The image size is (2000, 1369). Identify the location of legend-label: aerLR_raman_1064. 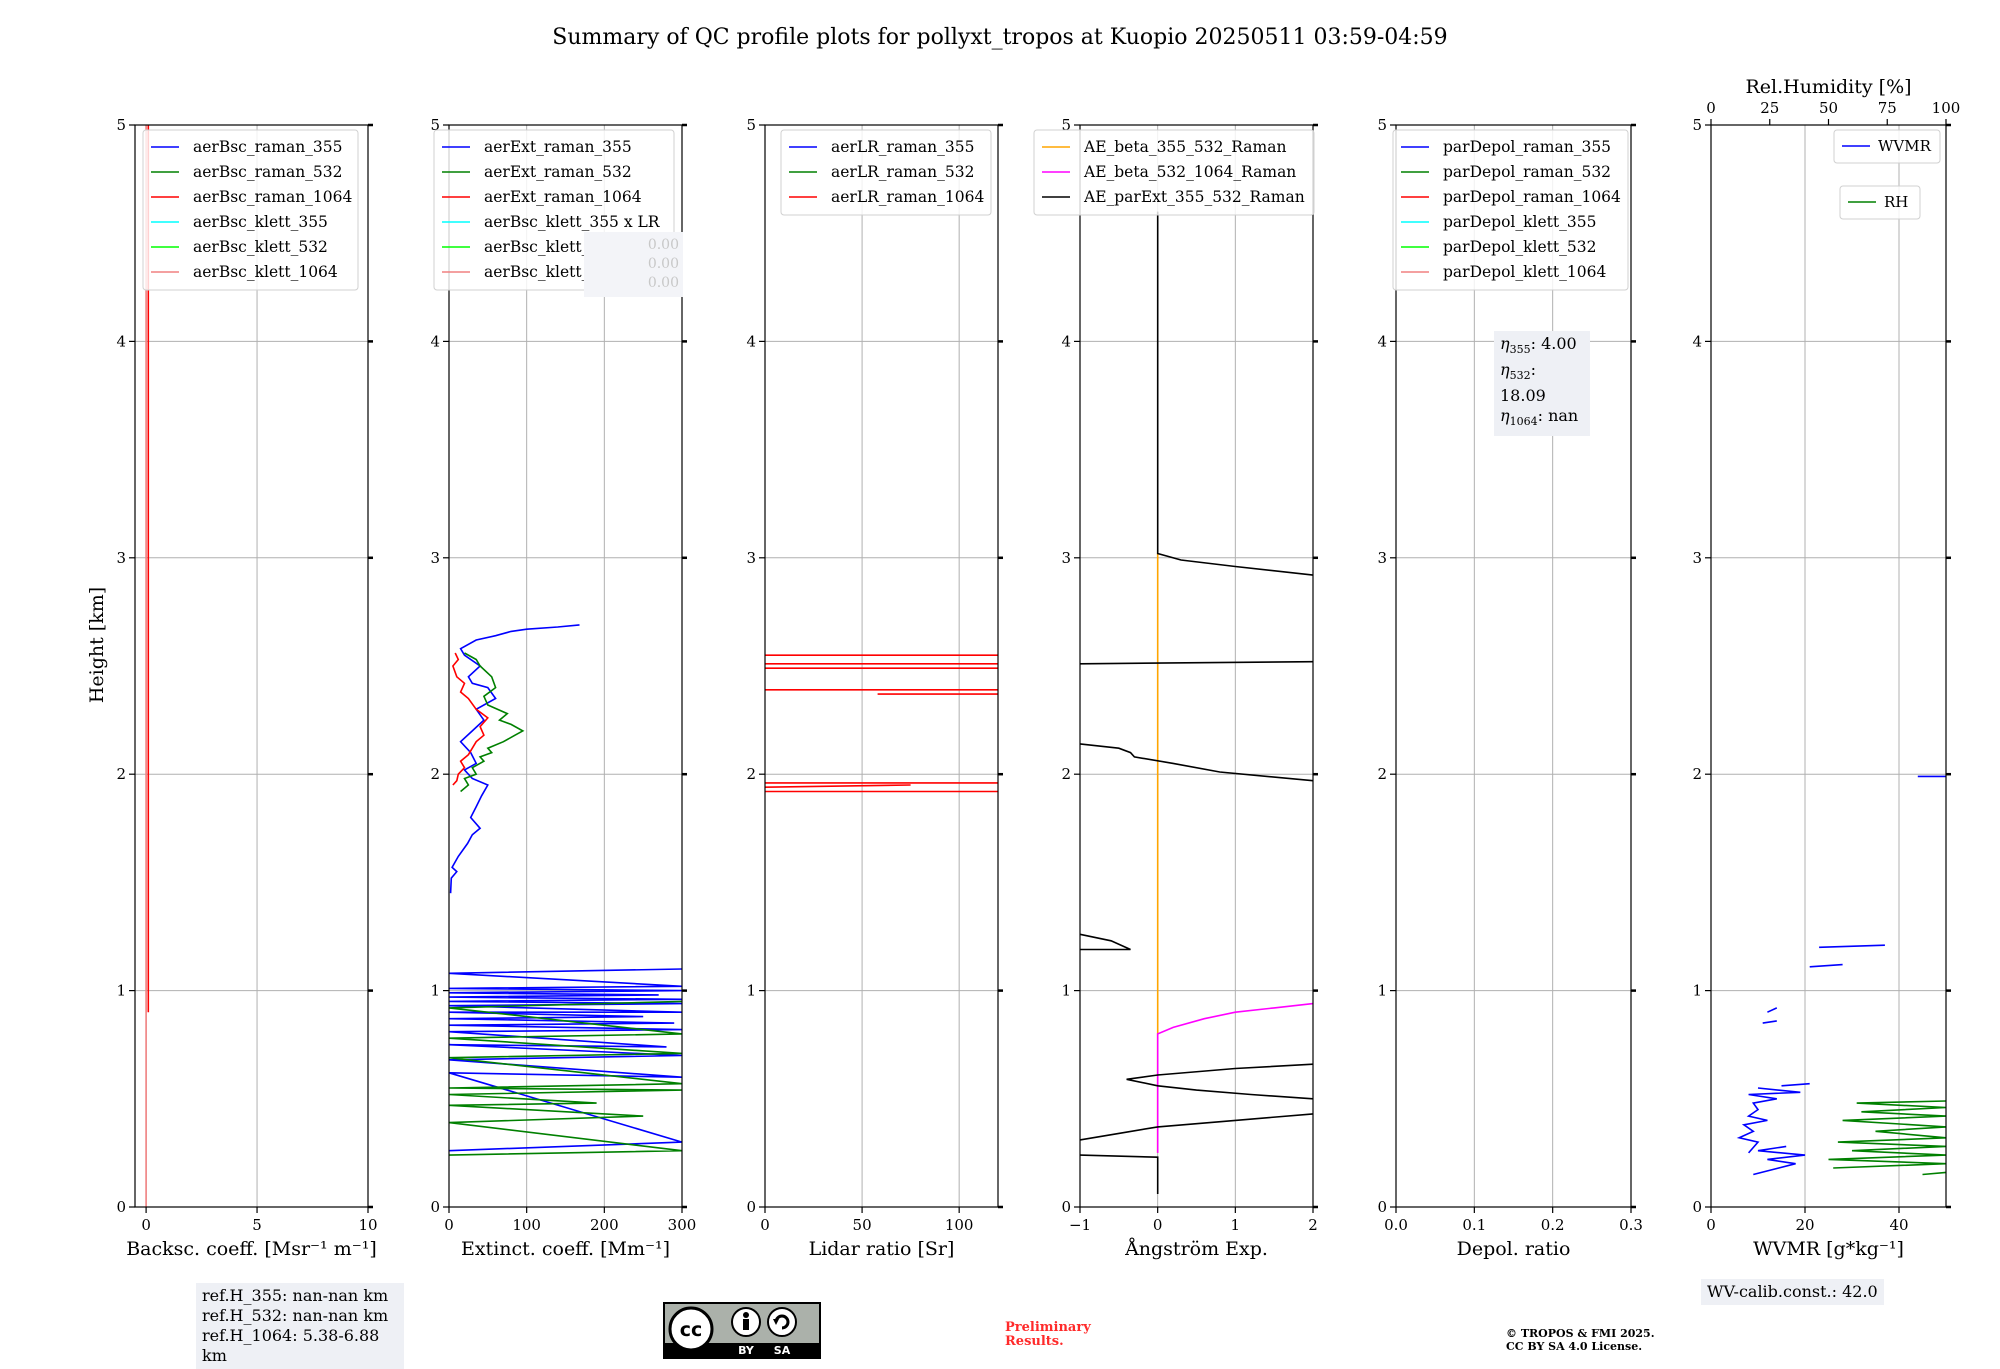
(907, 197).